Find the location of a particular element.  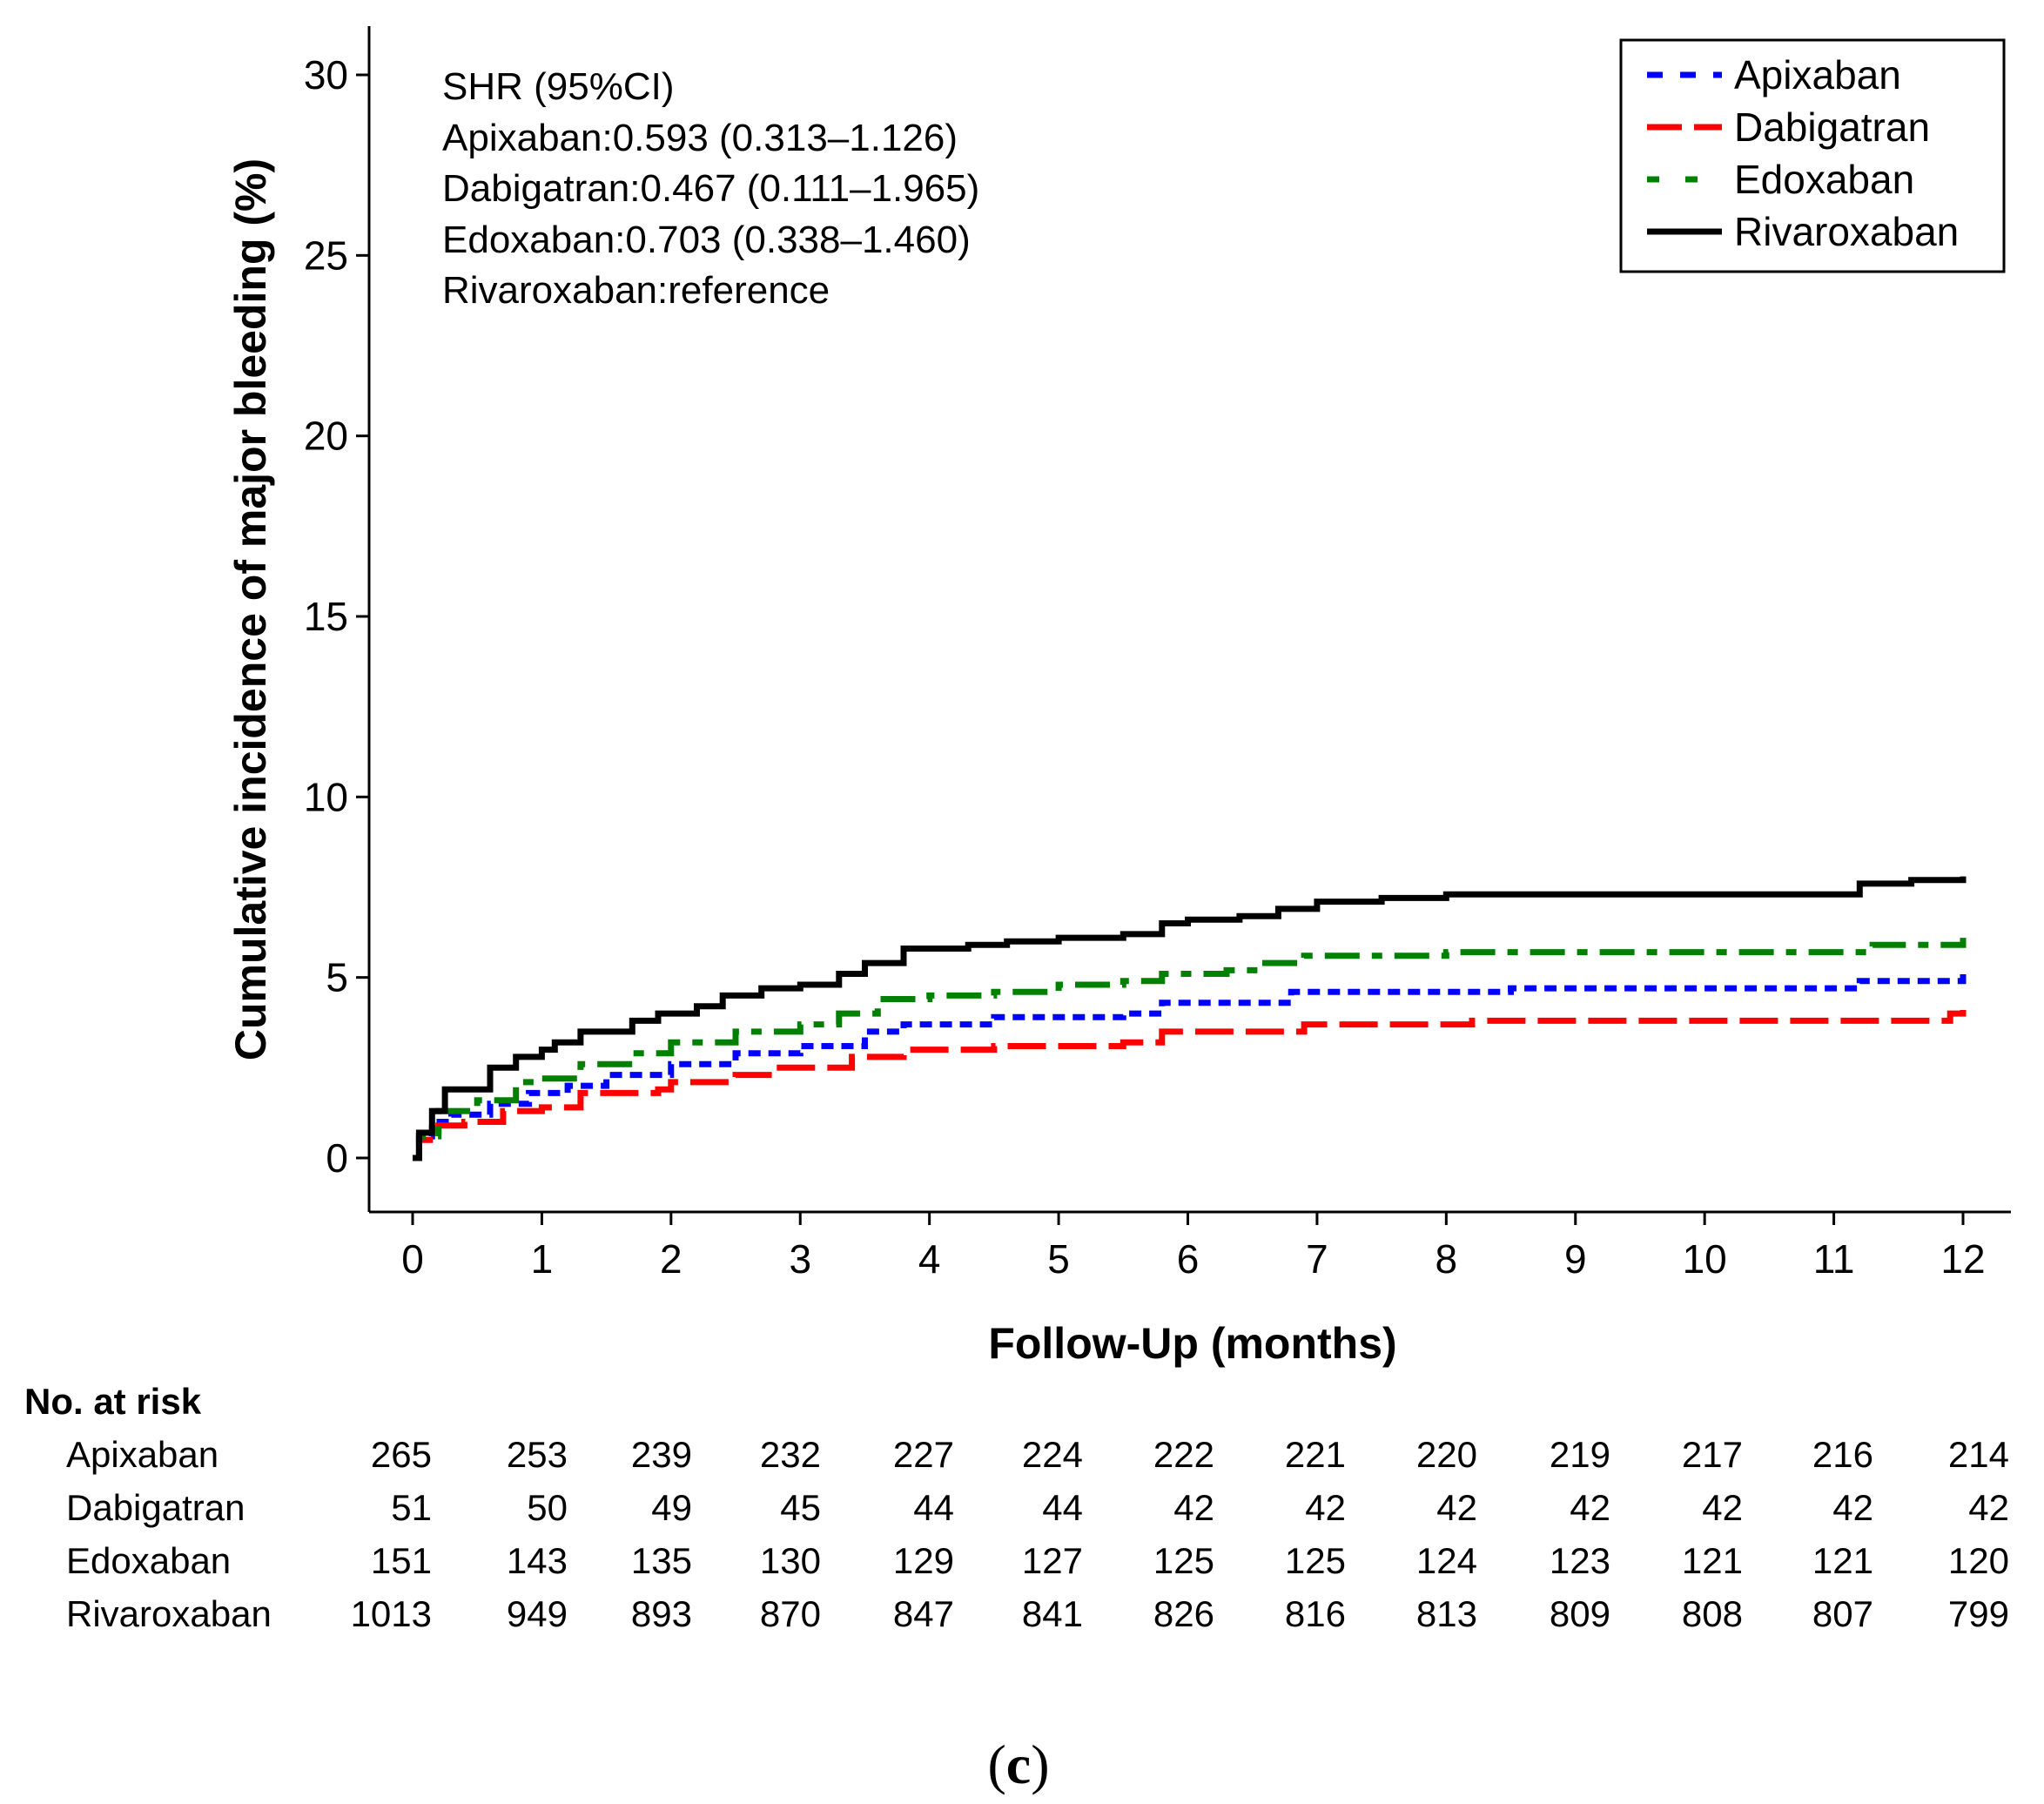

risk-cell: 808 is located at coordinates (1712, 1613).